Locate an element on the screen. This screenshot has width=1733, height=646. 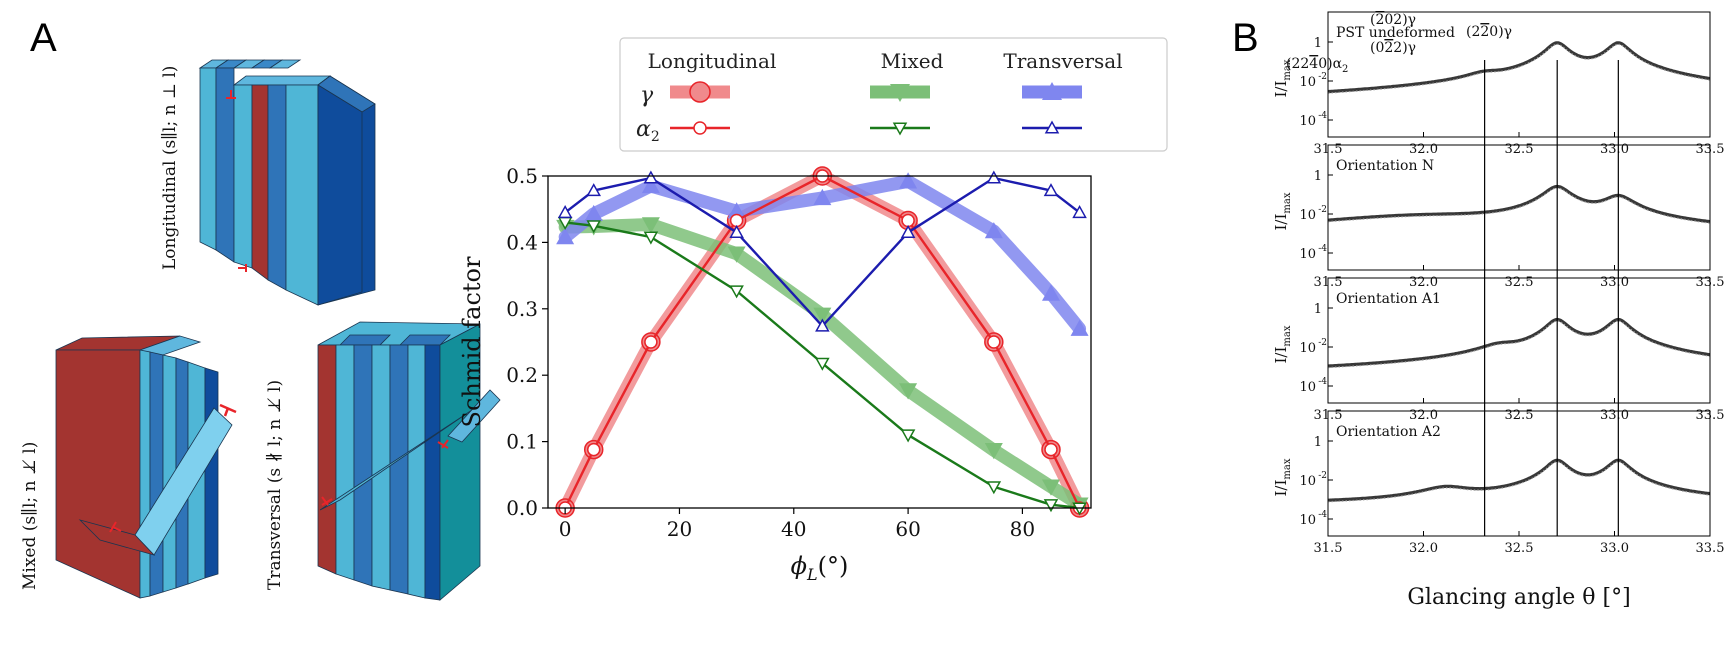
xrd-ytick-pow-0-0: 10 is located at coordinates (1307, 82).